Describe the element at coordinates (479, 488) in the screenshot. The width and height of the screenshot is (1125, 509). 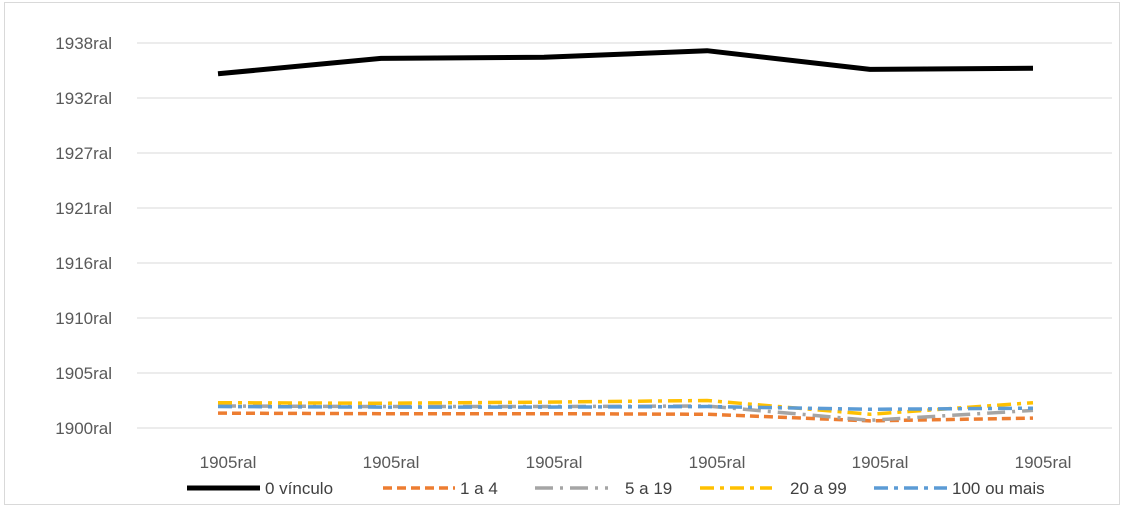
I see `legend-label-1: 1 a 4` at that location.